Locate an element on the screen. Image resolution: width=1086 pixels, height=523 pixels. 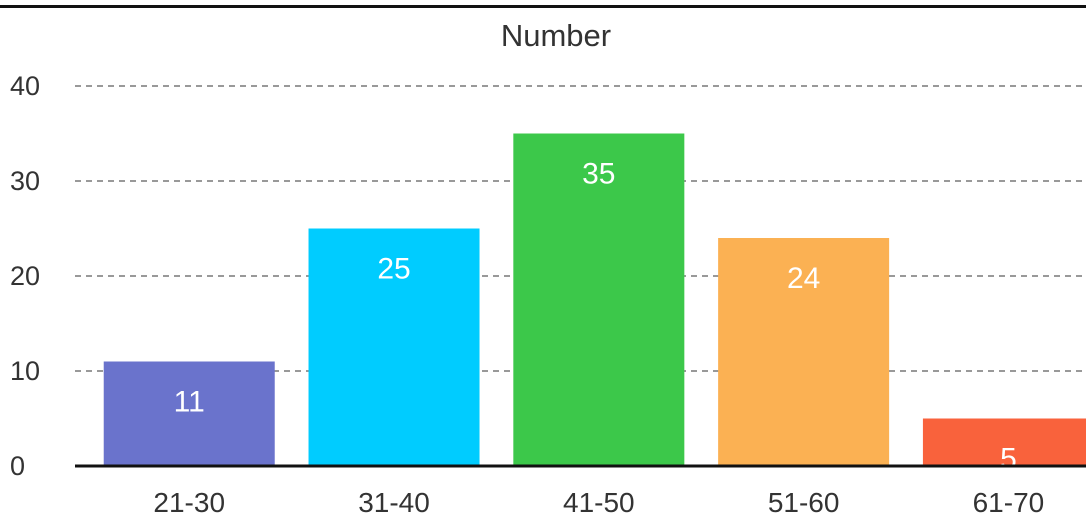
x-tick-label: 21-30 is located at coordinates (189, 502).